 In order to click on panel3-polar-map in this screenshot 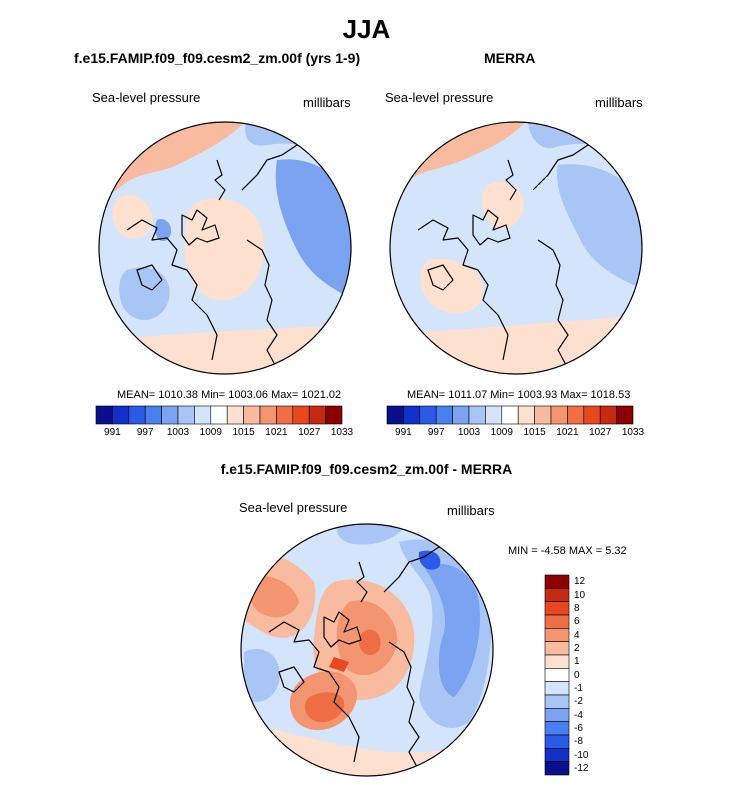, I will do `click(367, 650)`.